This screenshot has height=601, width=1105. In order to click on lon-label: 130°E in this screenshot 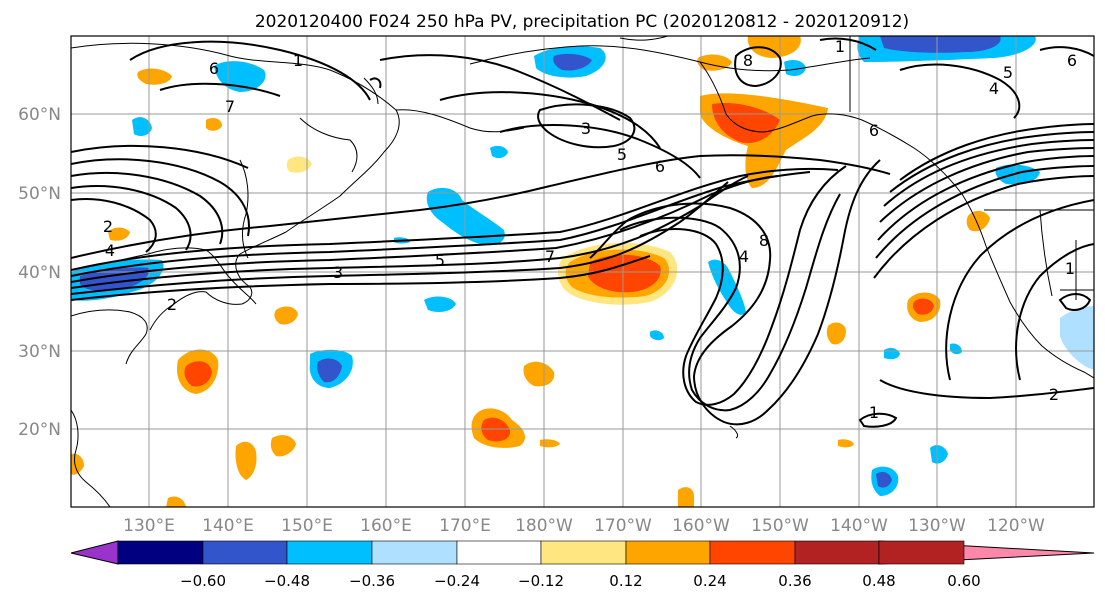, I will do `click(149, 526)`.